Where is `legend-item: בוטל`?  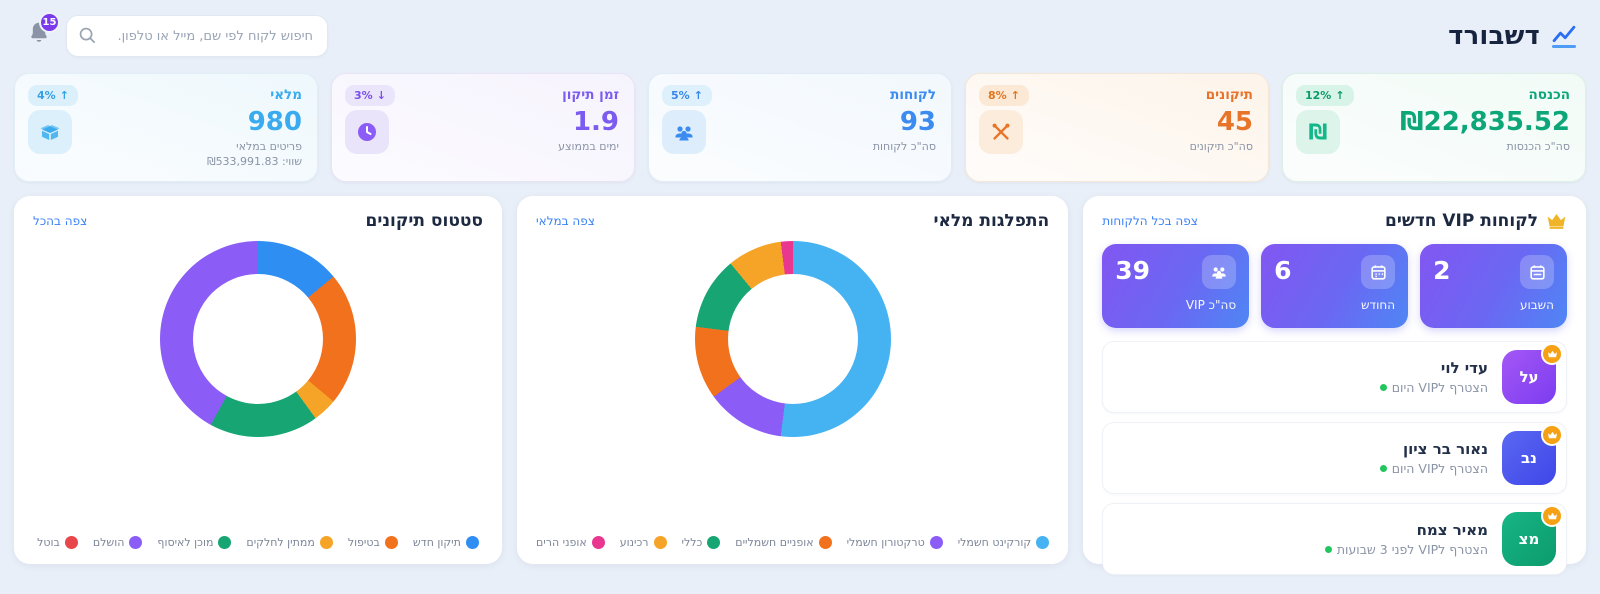 legend-item: בוטל is located at coordinates (57, 542).